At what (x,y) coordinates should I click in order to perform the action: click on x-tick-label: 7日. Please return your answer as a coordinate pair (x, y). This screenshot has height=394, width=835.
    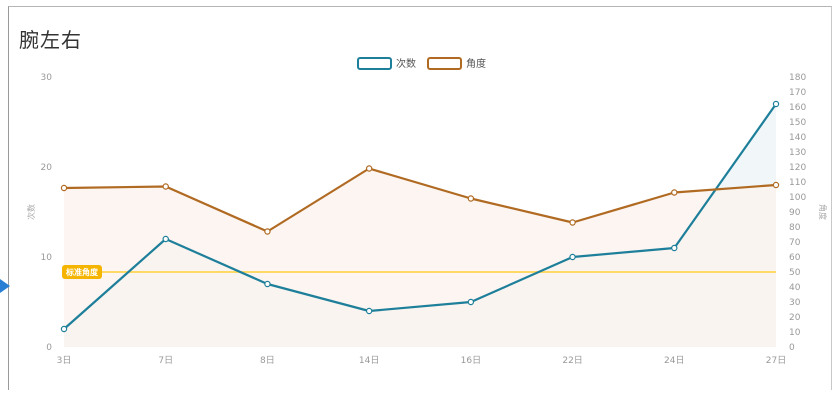
    Looking at the image, I should click on (165, 360).